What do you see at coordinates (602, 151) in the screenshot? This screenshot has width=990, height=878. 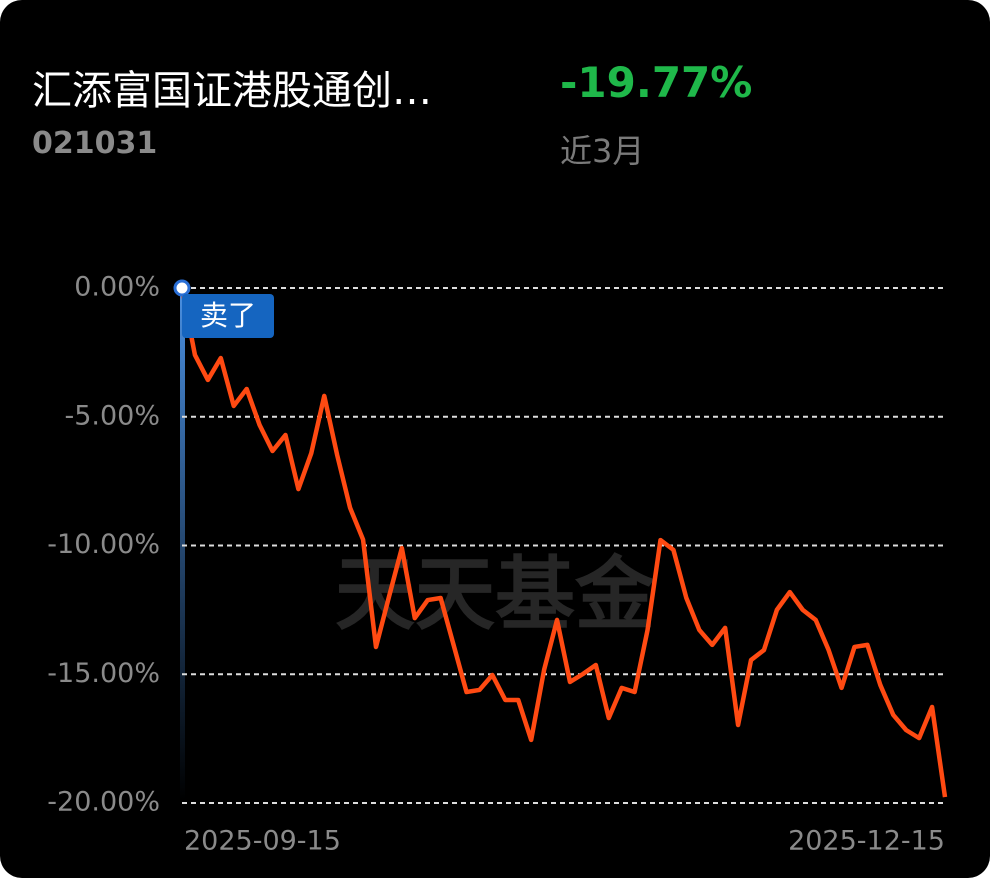 I see `period-label: 近3月` at bounding box center [602, 151].